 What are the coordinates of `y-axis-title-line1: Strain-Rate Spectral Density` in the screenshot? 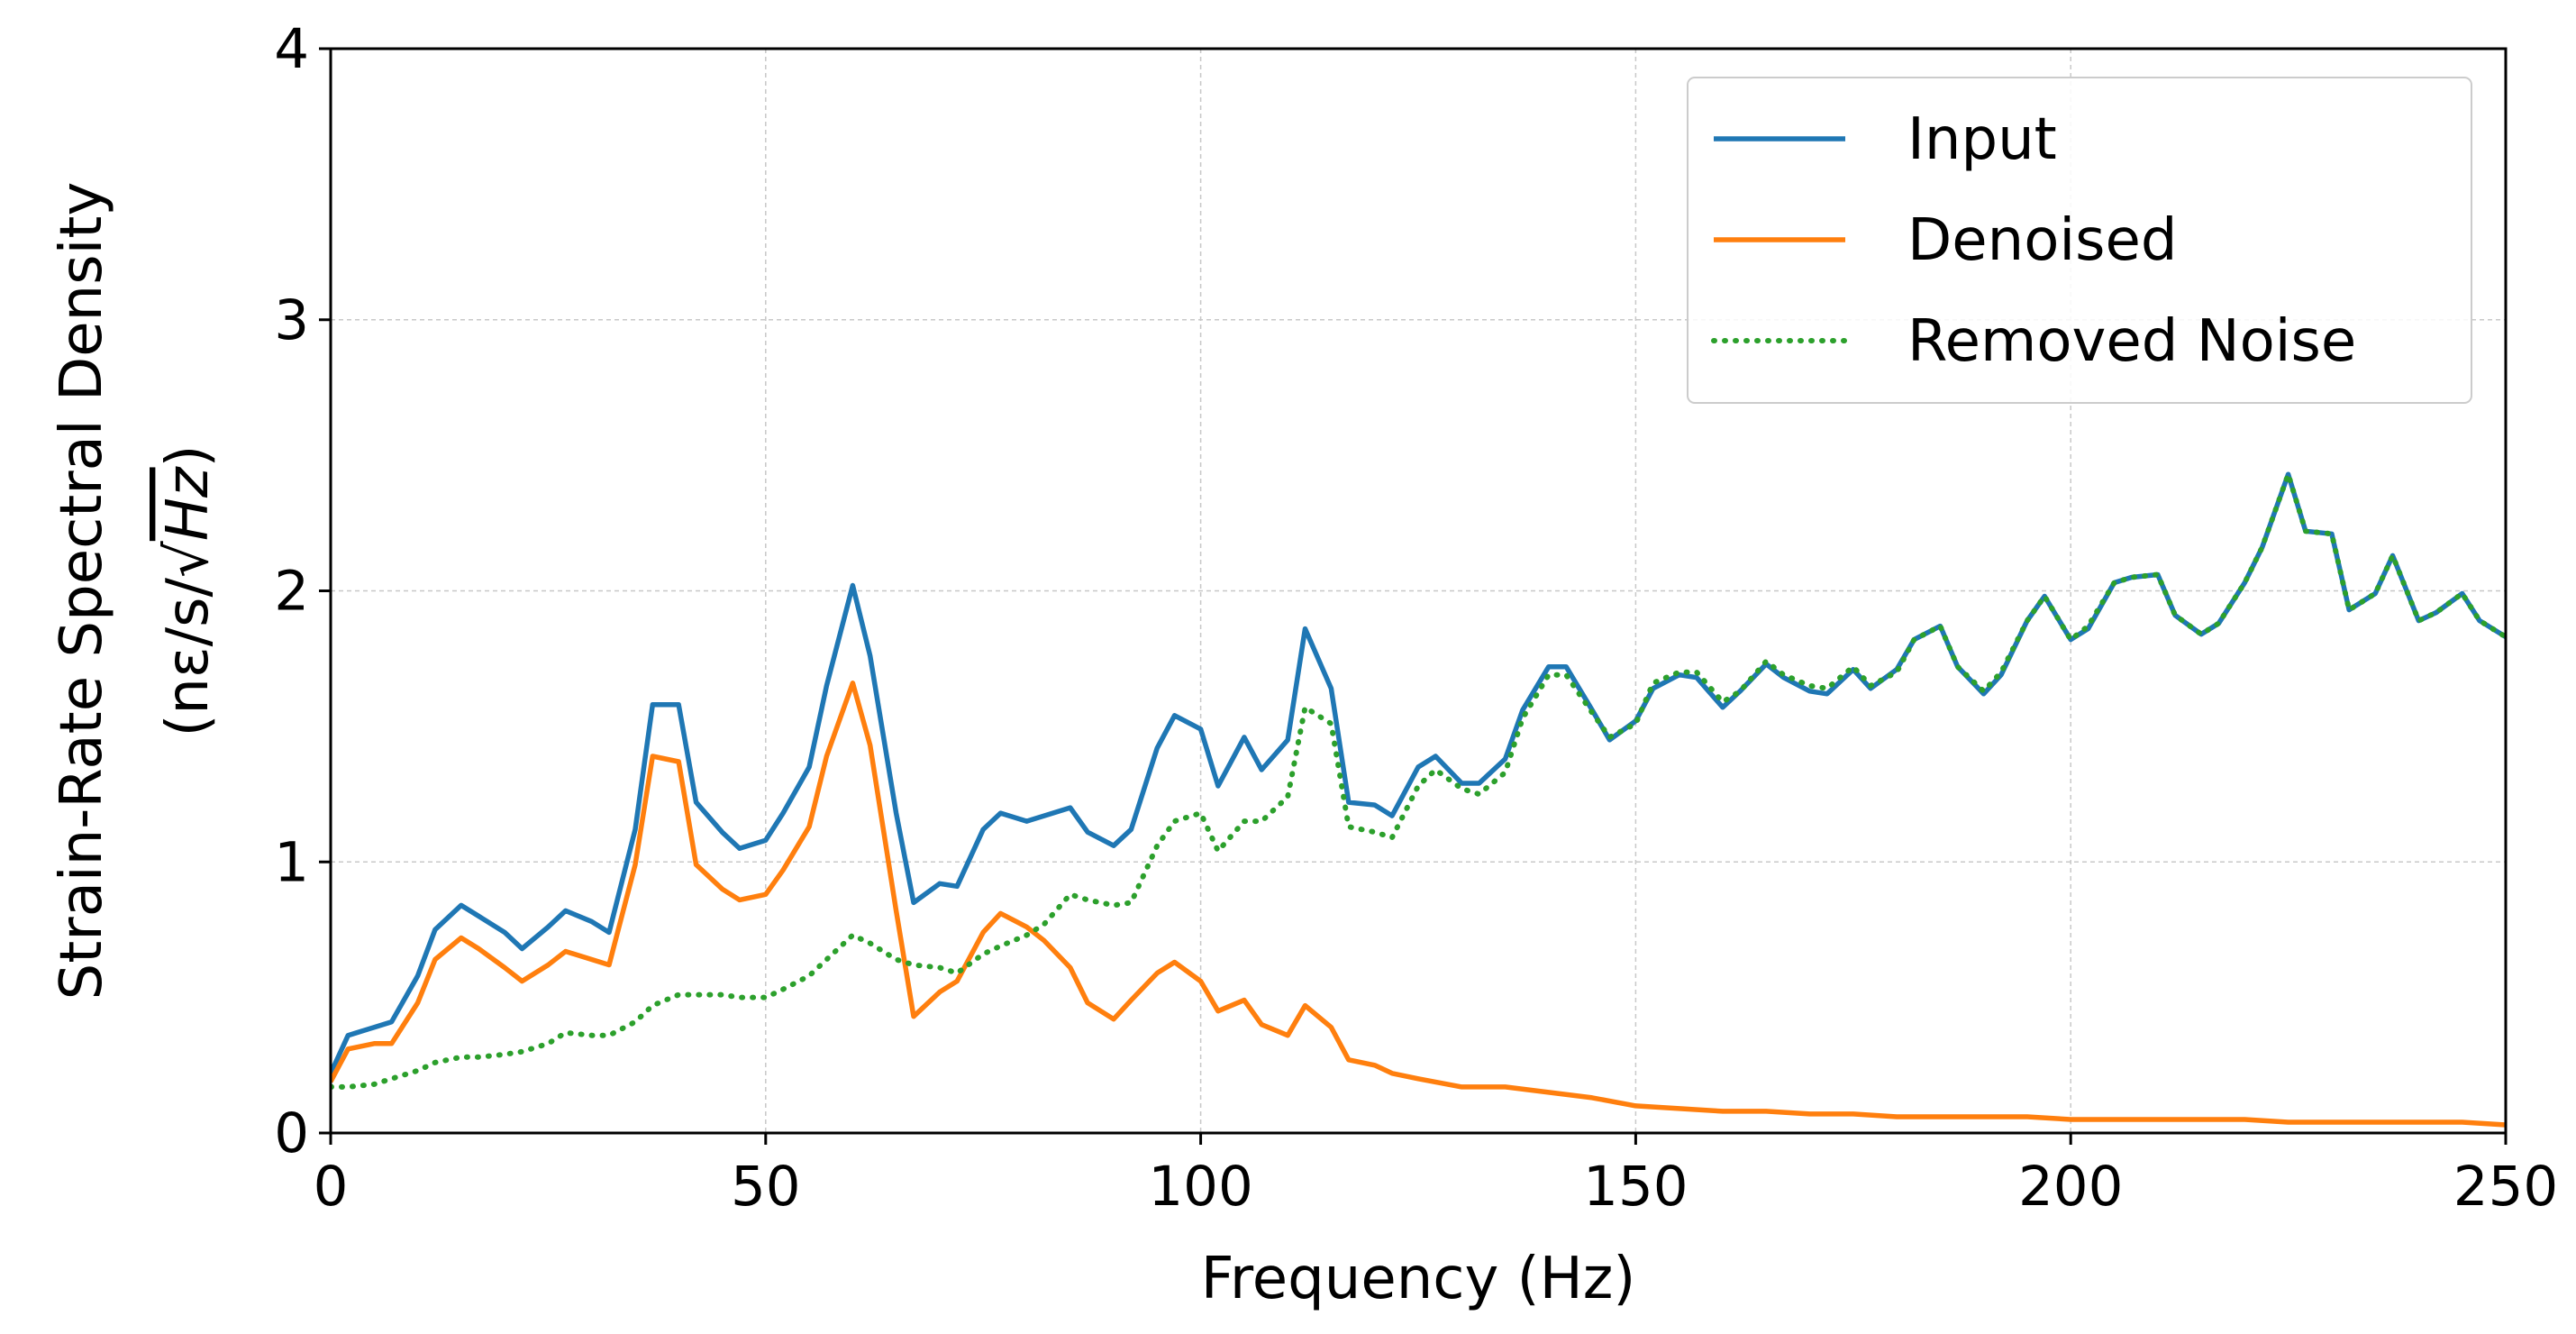 It's located at (82, 591).